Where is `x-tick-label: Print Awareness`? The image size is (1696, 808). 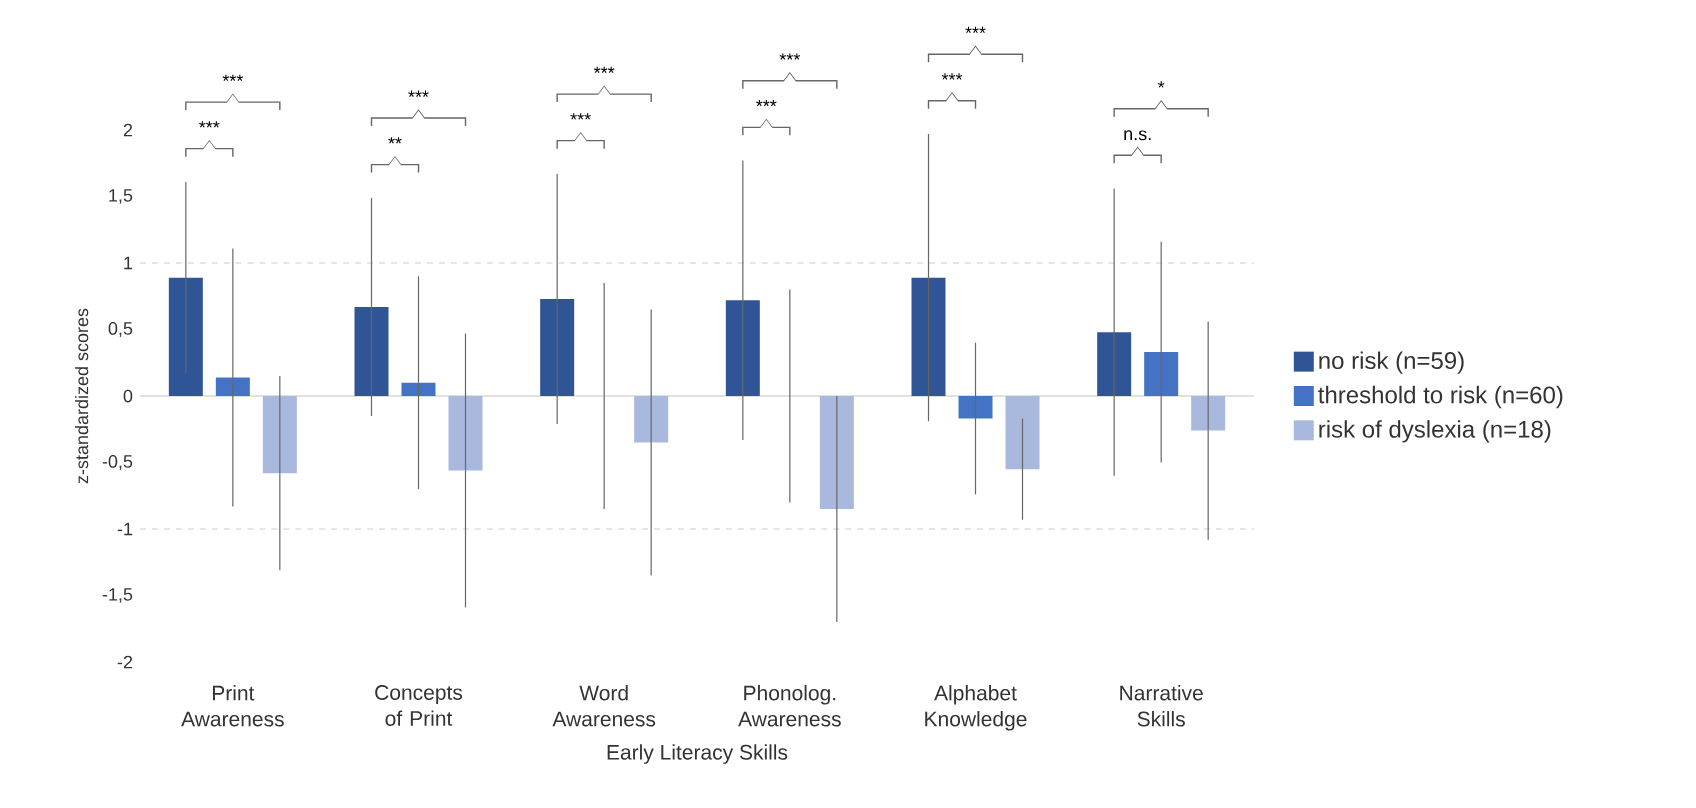 x-tick-label: Print Awareness is located at coordinates (232, 706).